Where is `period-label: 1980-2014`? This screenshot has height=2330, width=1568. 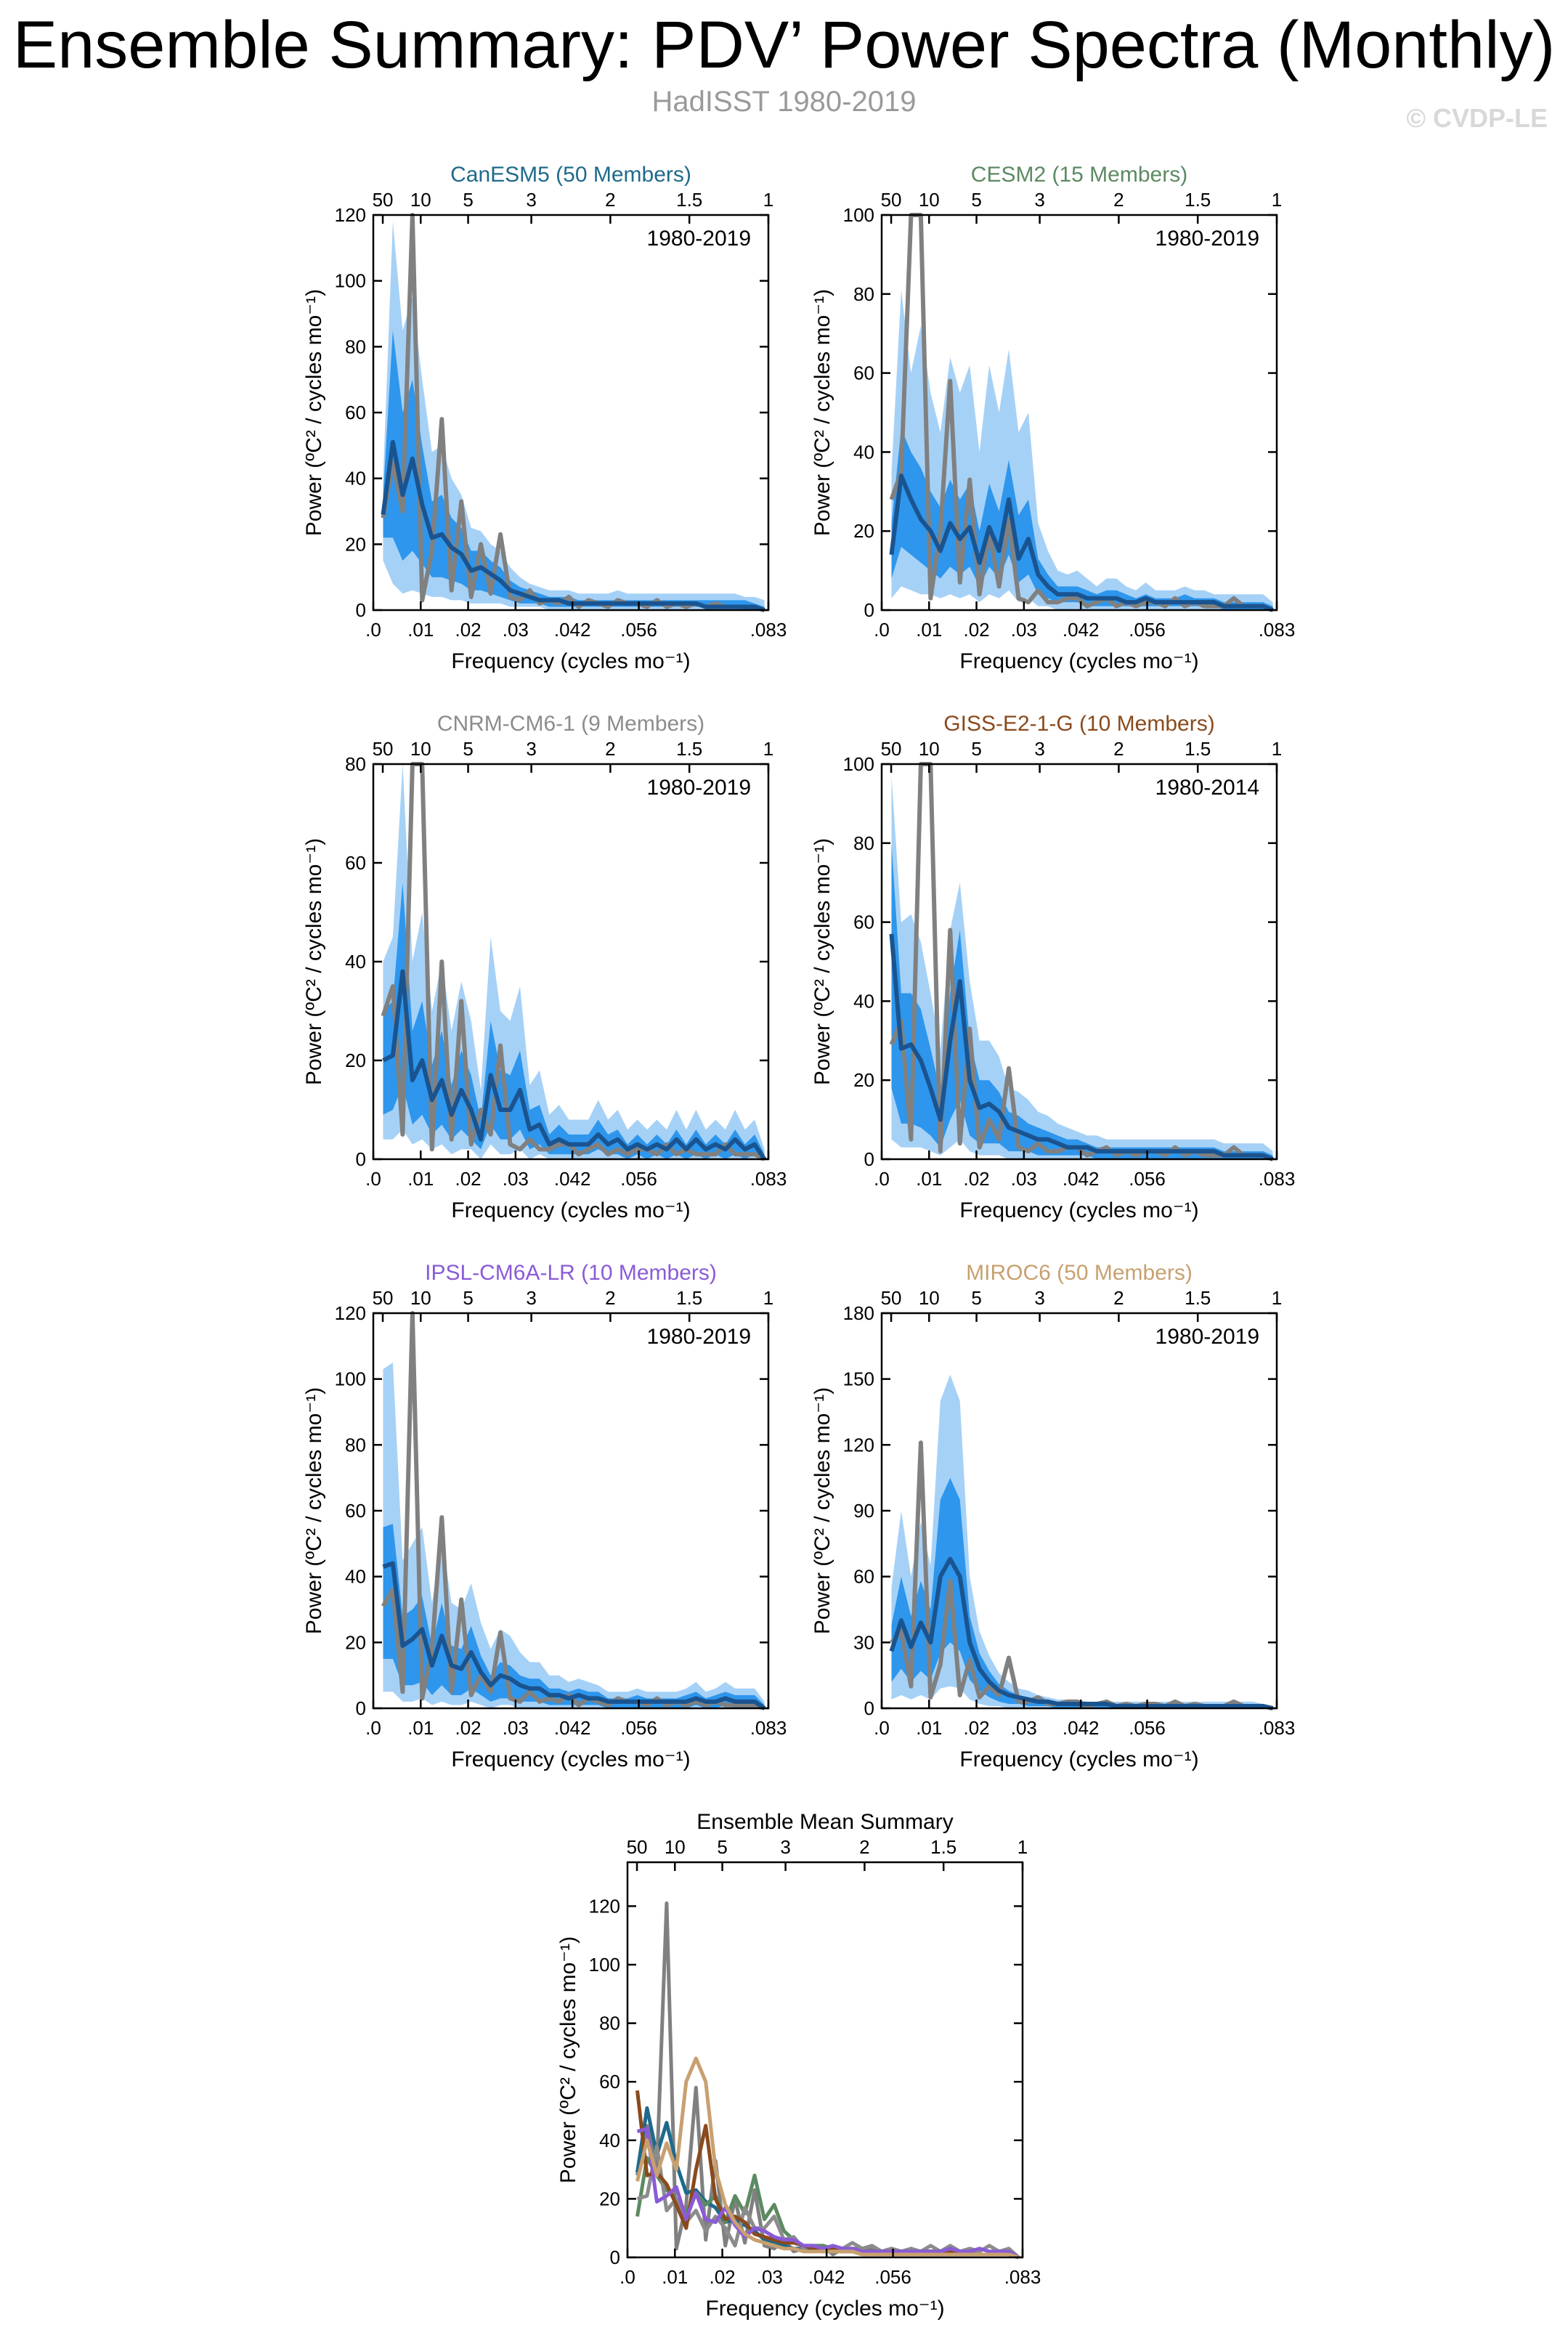 period-label: 1980-2014 is located at coordinates (1207, 788).